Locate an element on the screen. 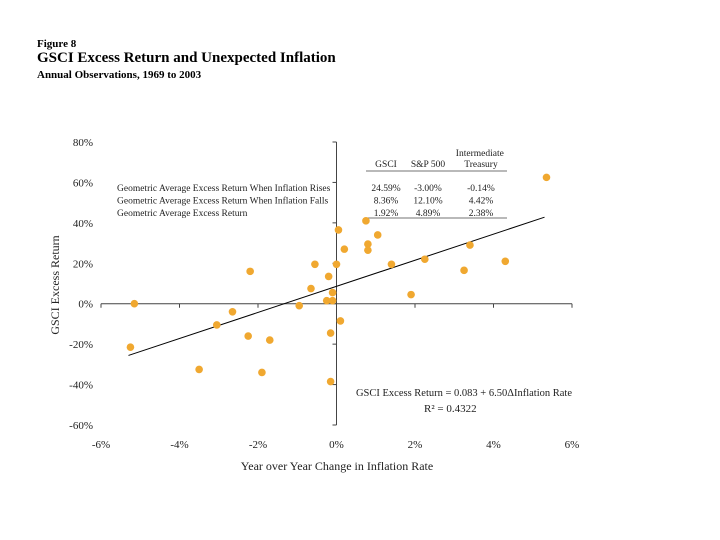 The height and width of the screenshot is (540, 720). y-axis-label: GSCI Excess Return is located at coordinates (55, 284).